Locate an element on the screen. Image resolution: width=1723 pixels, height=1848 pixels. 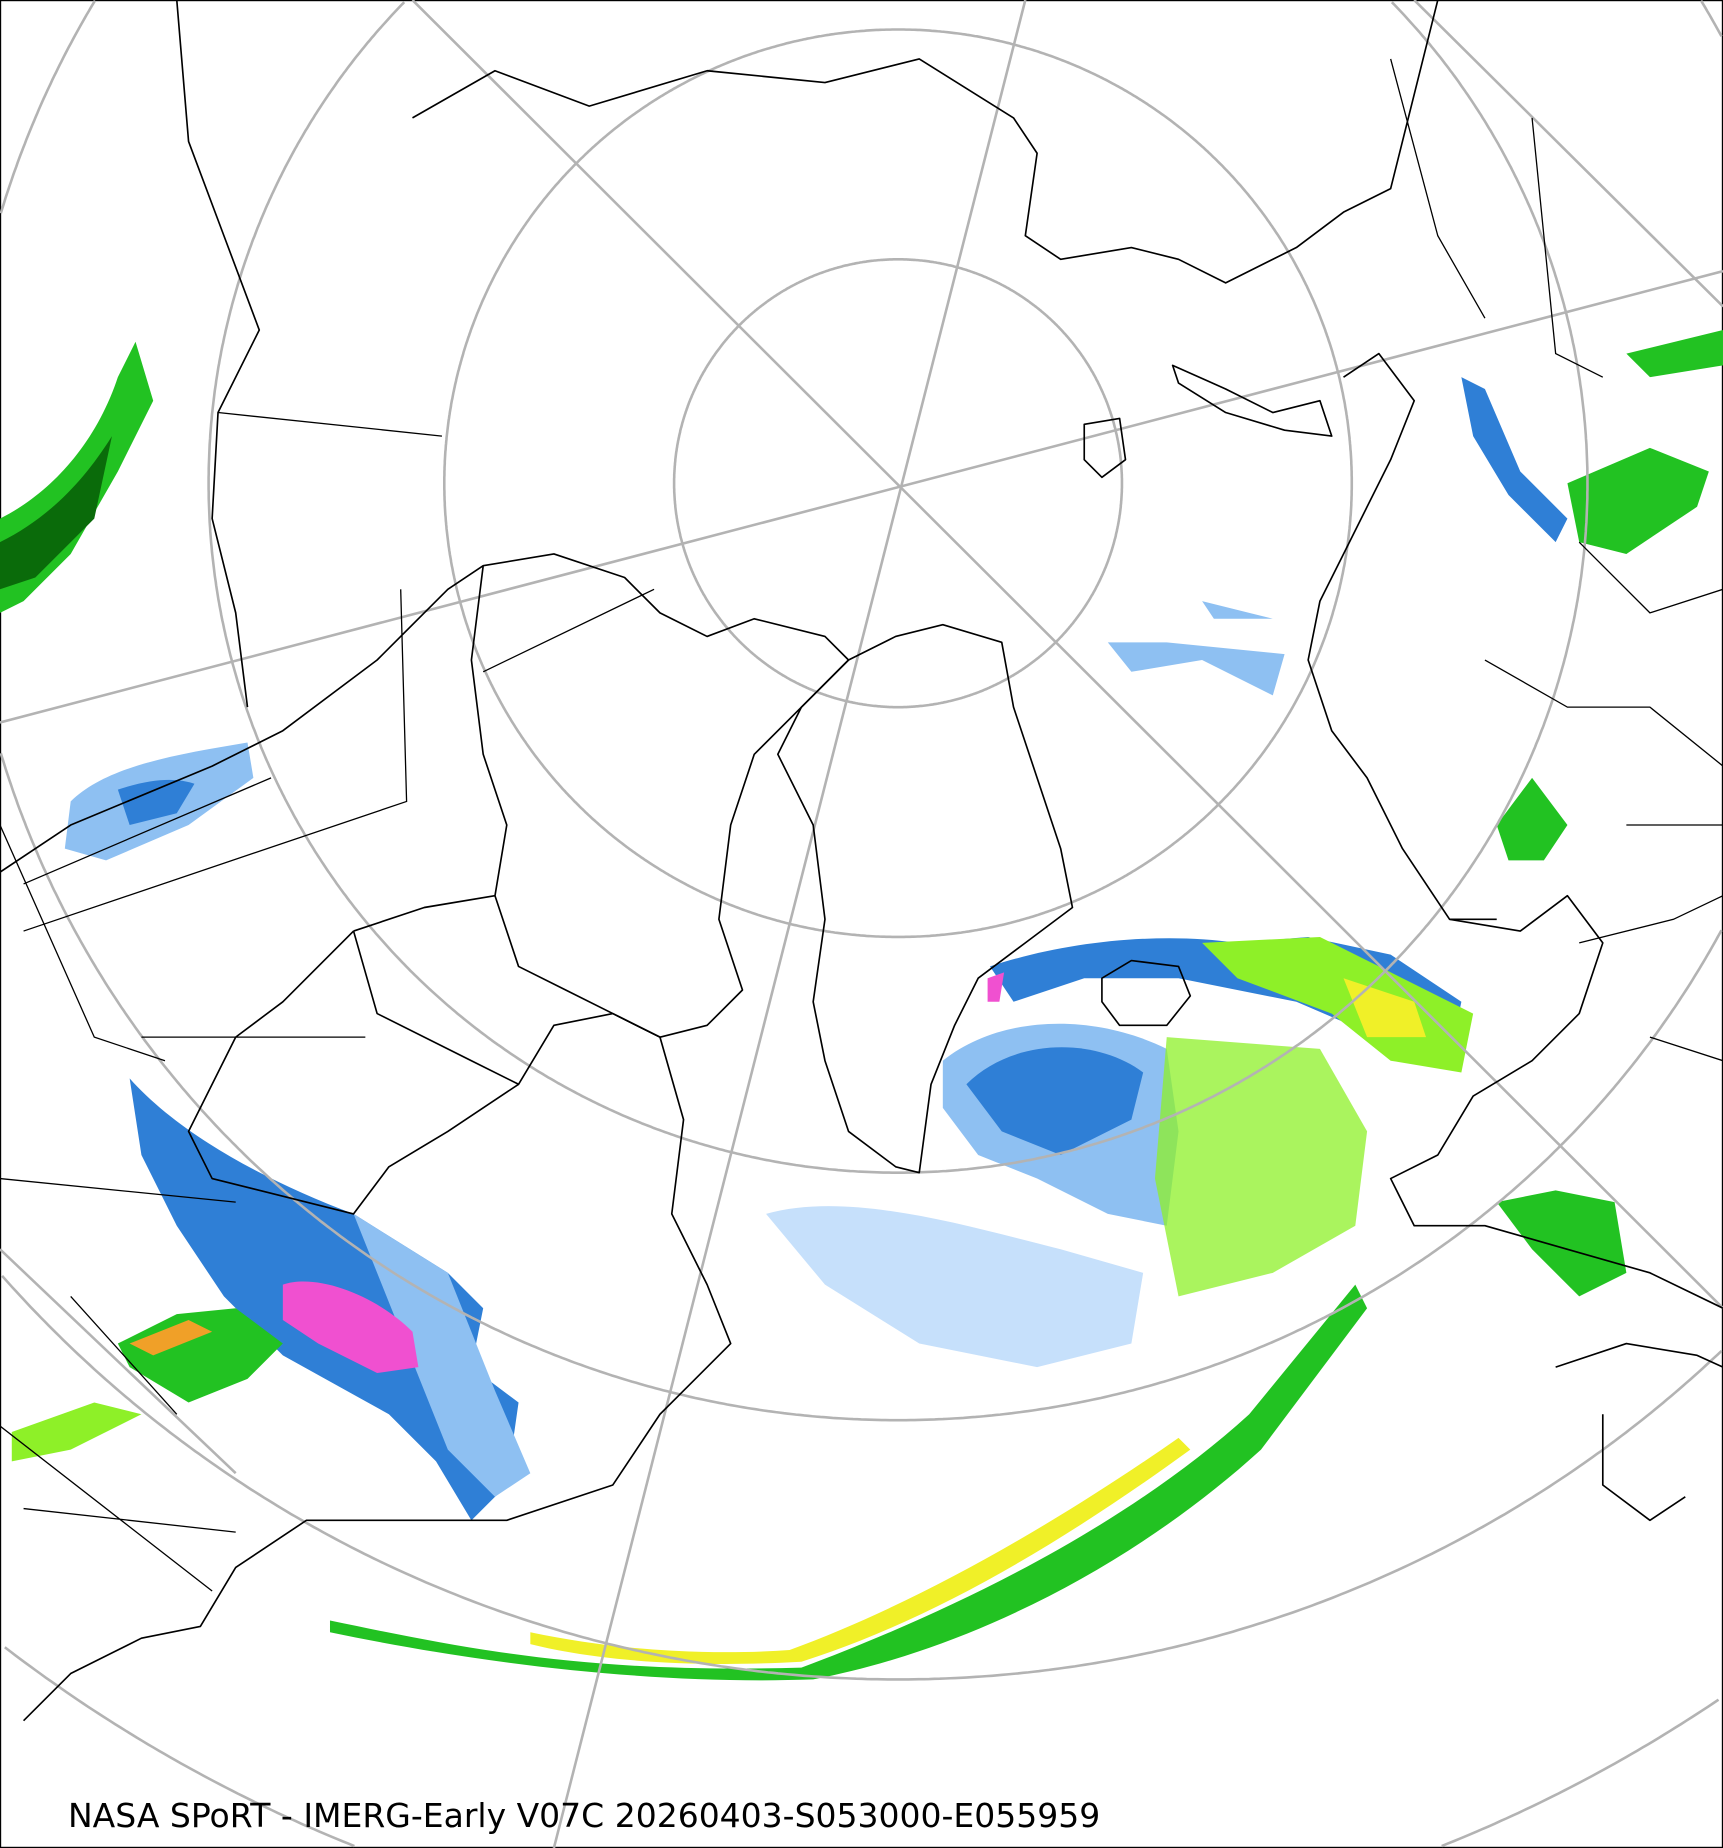
iceland-coast is located at coordinates (1146, 993).